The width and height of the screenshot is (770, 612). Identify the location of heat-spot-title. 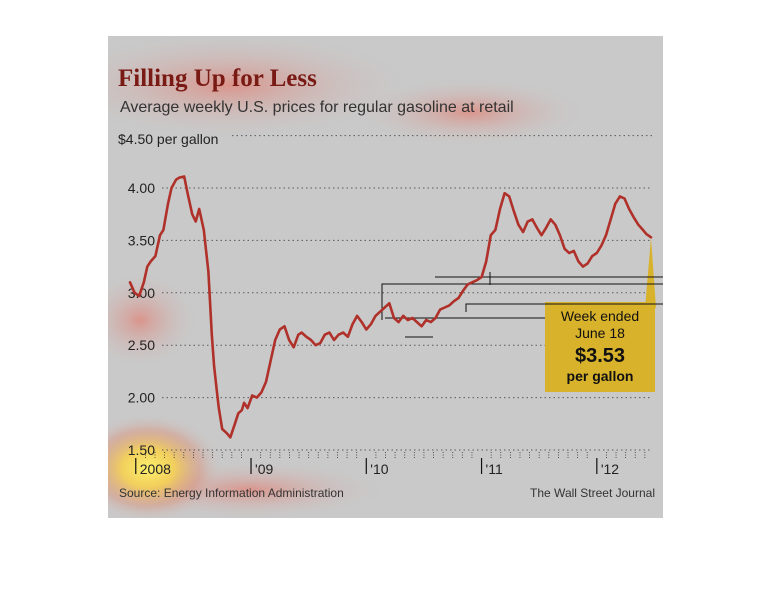
(264, 88).